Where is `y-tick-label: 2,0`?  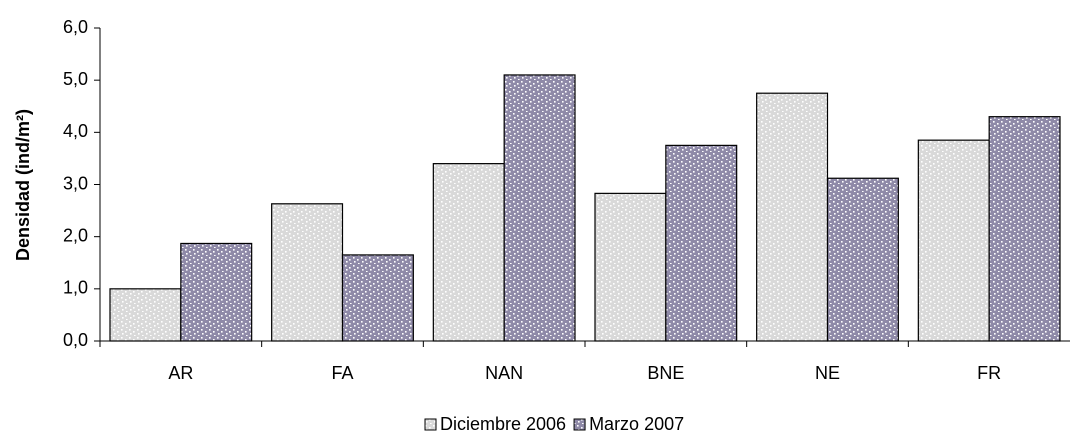 y-tick-label: 2,0 is located at coordinates (75, 235).